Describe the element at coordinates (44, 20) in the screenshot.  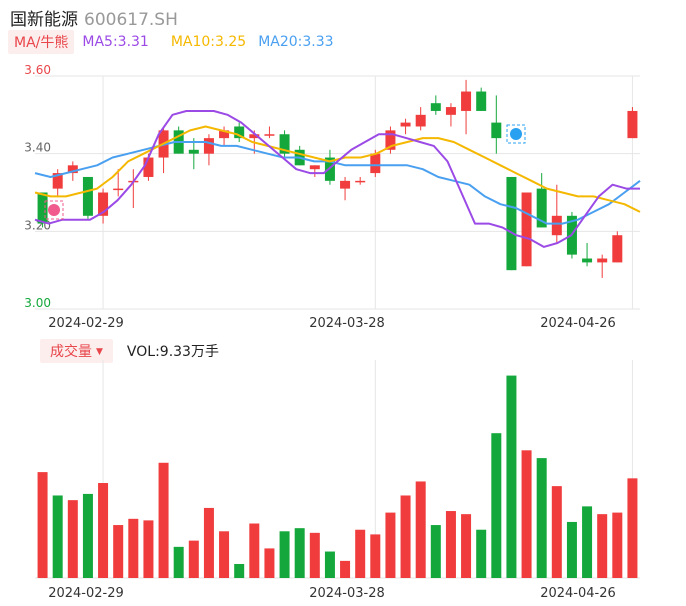
I see `stock-name: 国新能源` at that location.